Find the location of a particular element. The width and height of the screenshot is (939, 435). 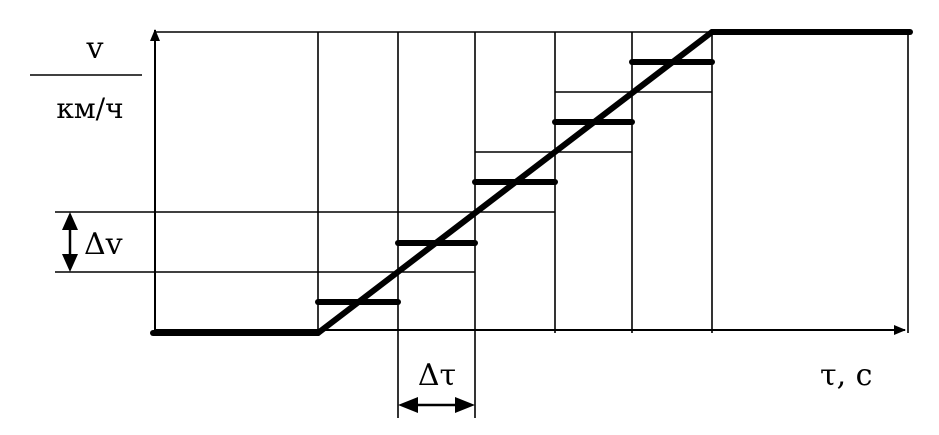

delta-tau-arrowheads is located at coordinates (436, 405).